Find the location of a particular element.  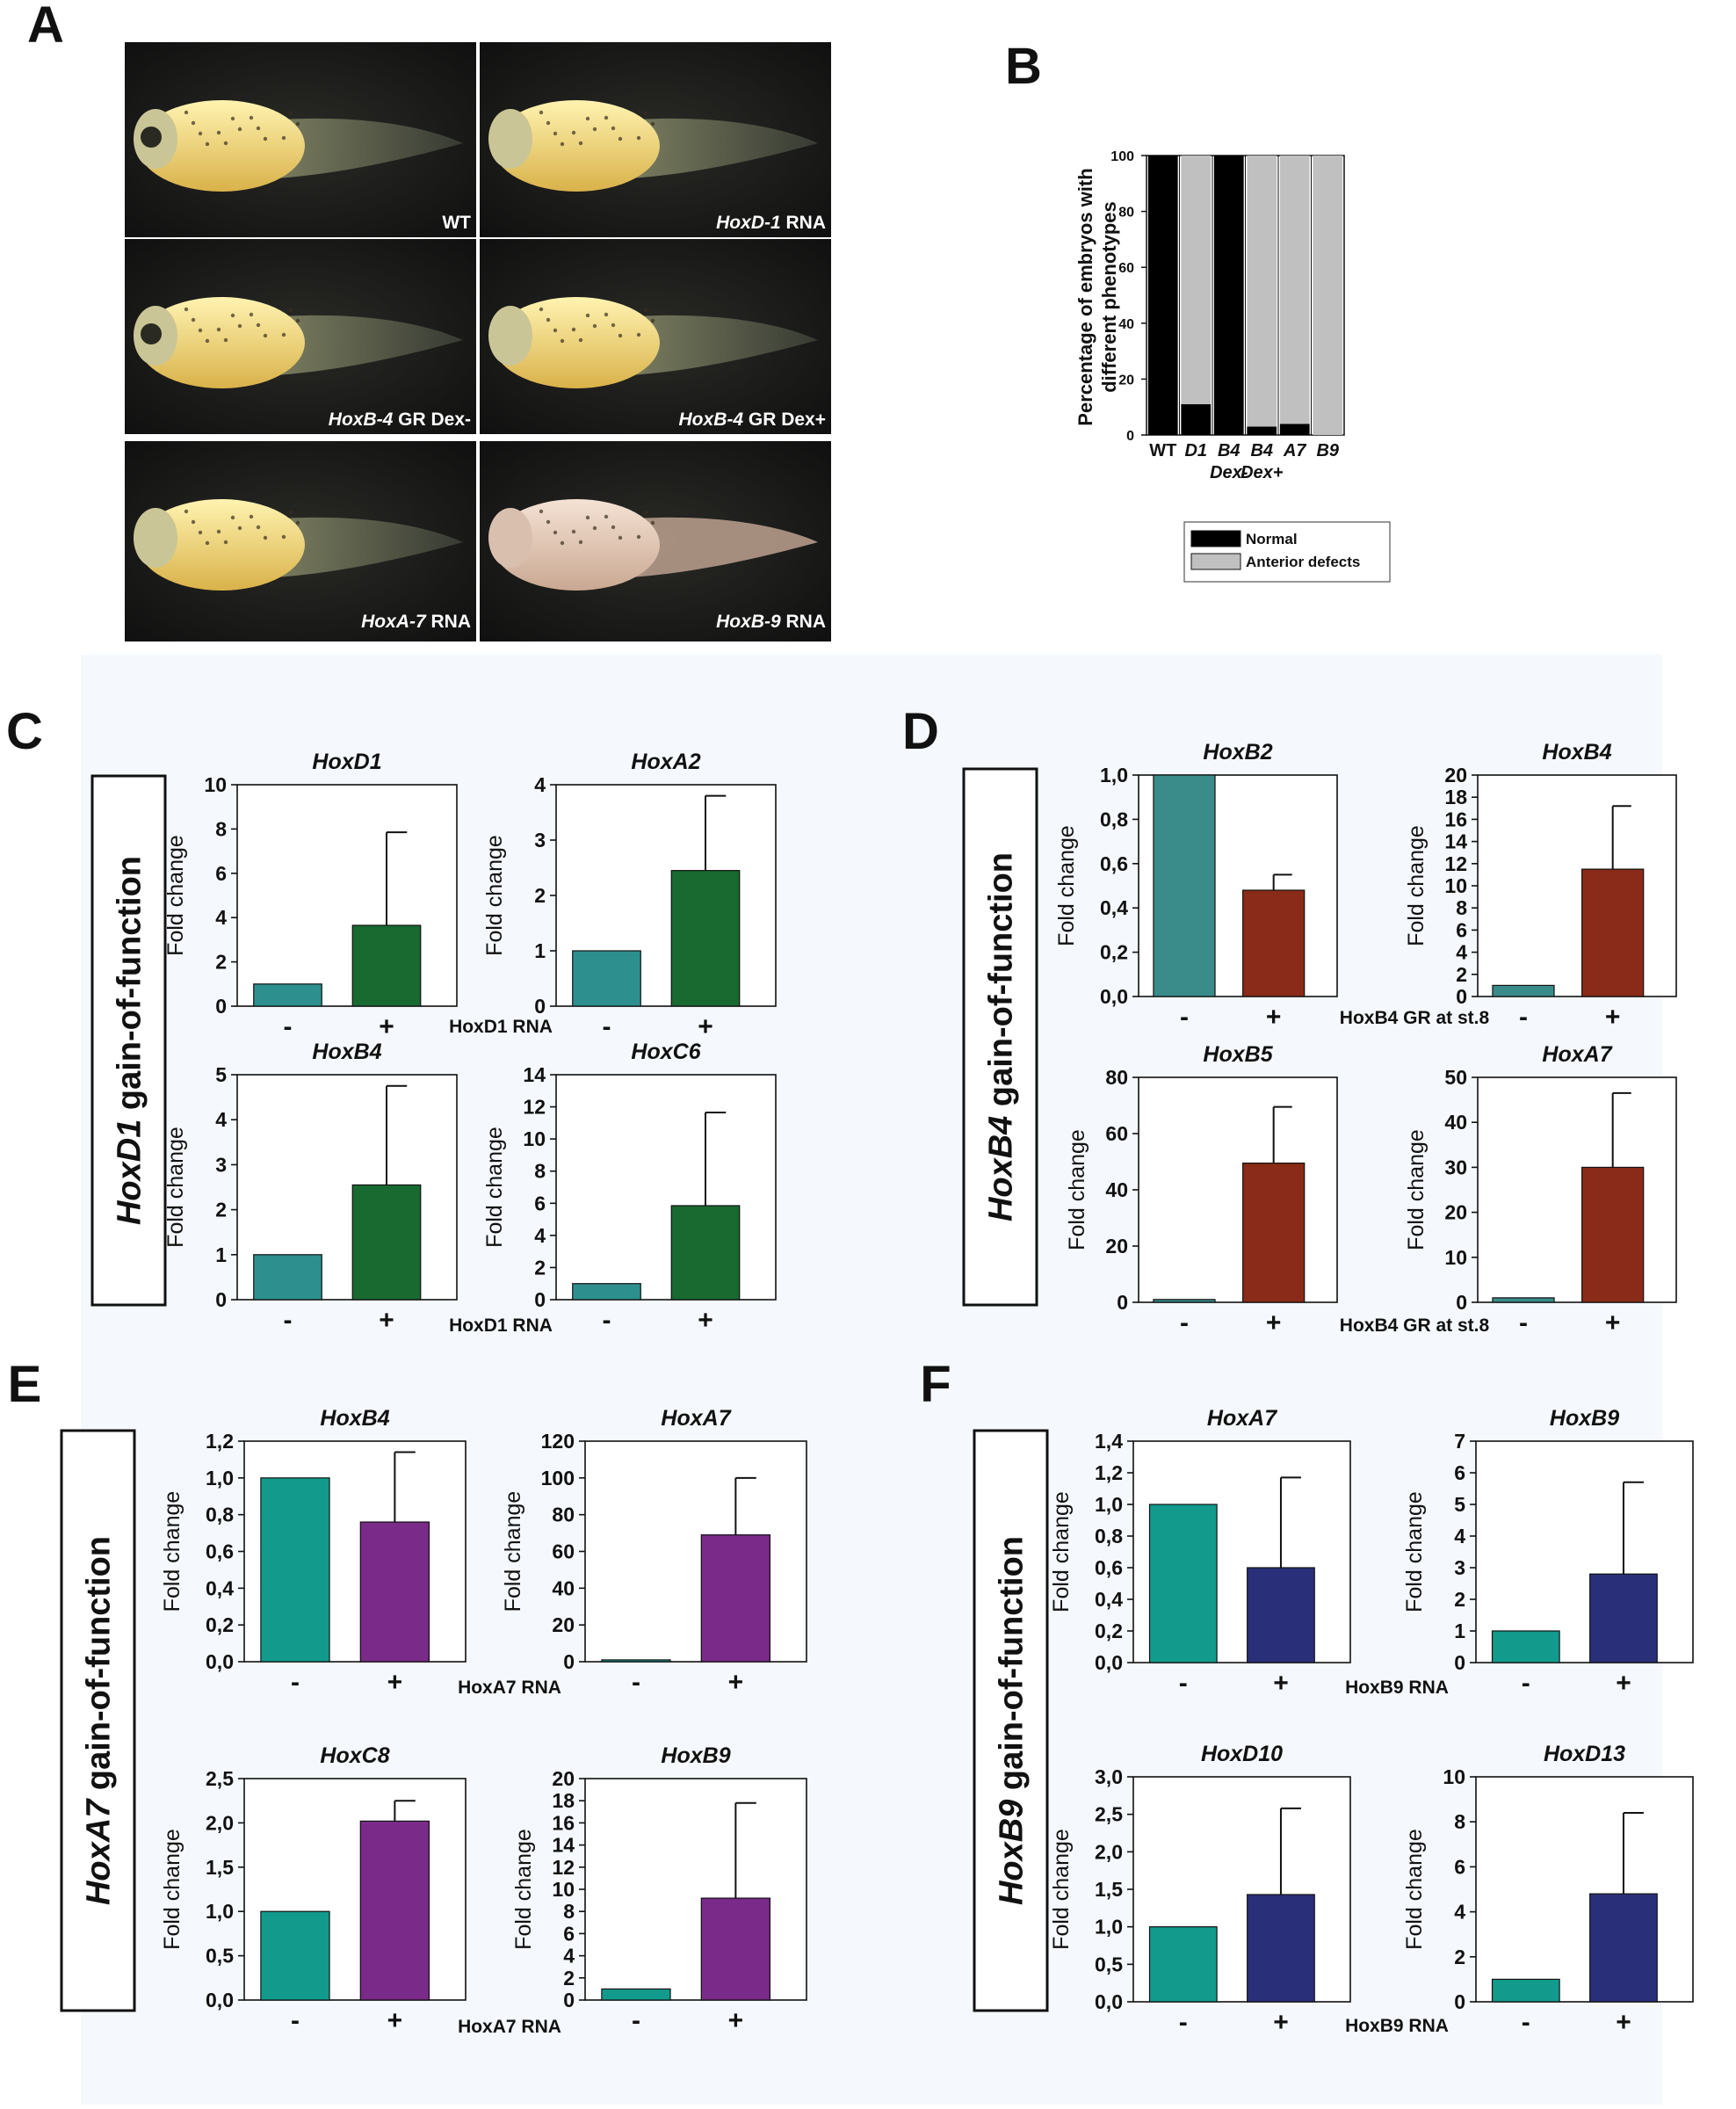

x-tick-label: Dex+ is located at coordinates (1262, 472).